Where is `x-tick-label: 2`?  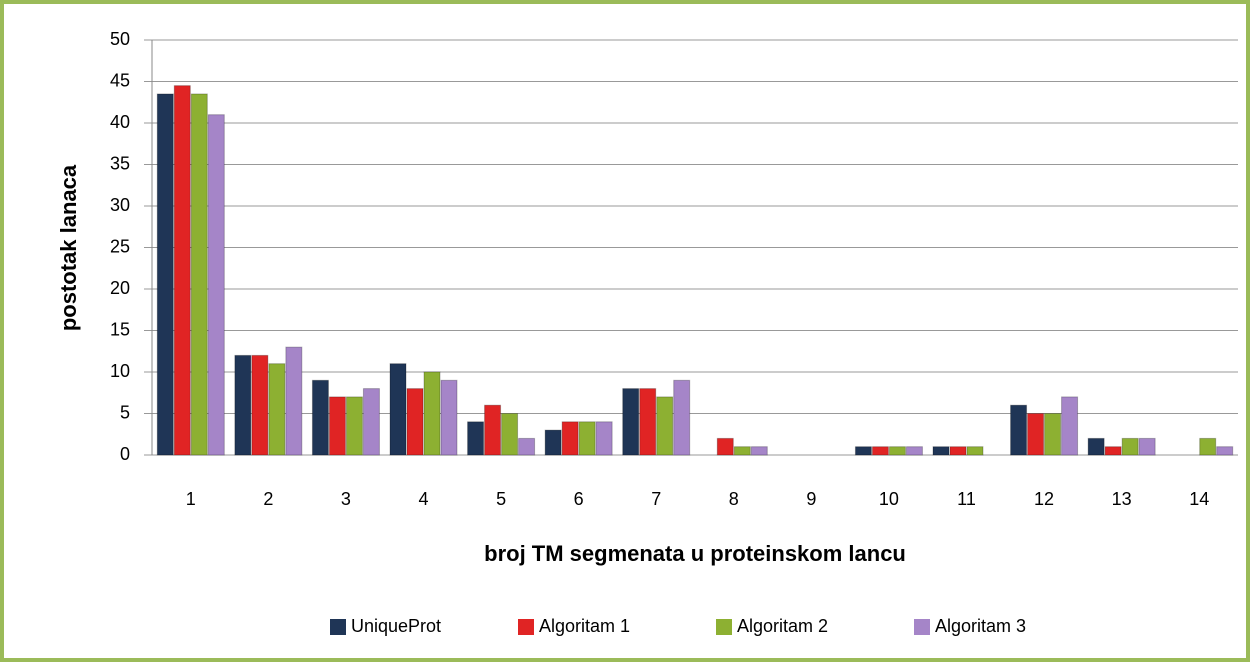 x-tick-label: 2 is located at coordinates (268, 499).